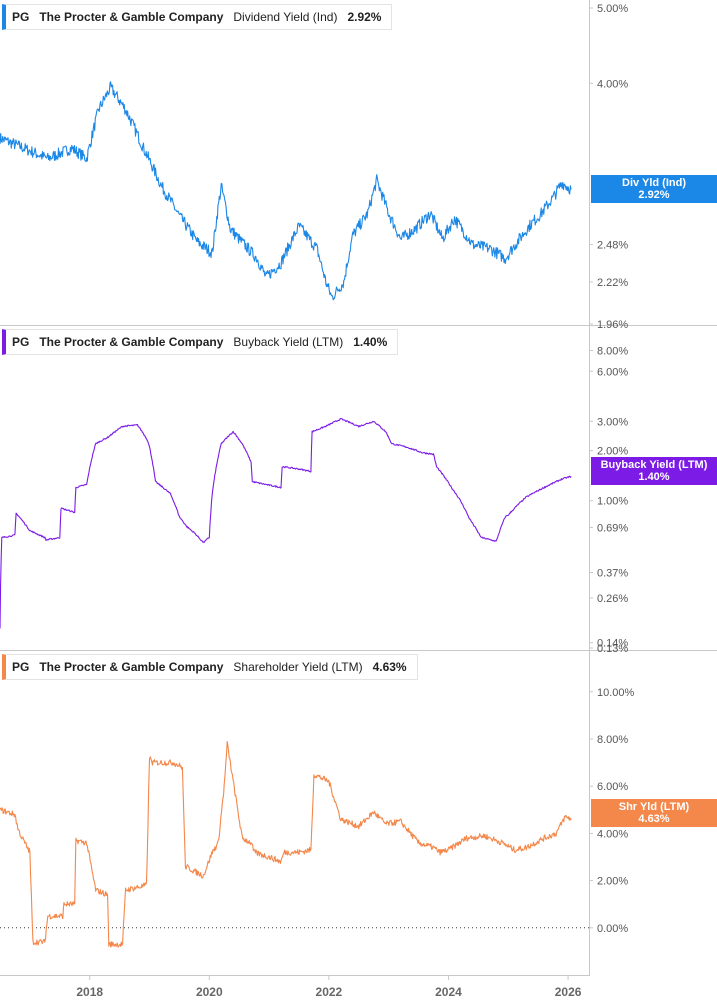 The width and height of the screenshot is (717, 1005). Describe the element at coordinates (612, 649) in the screenshot. I see `y-tick-label: 0.13%` at that location.